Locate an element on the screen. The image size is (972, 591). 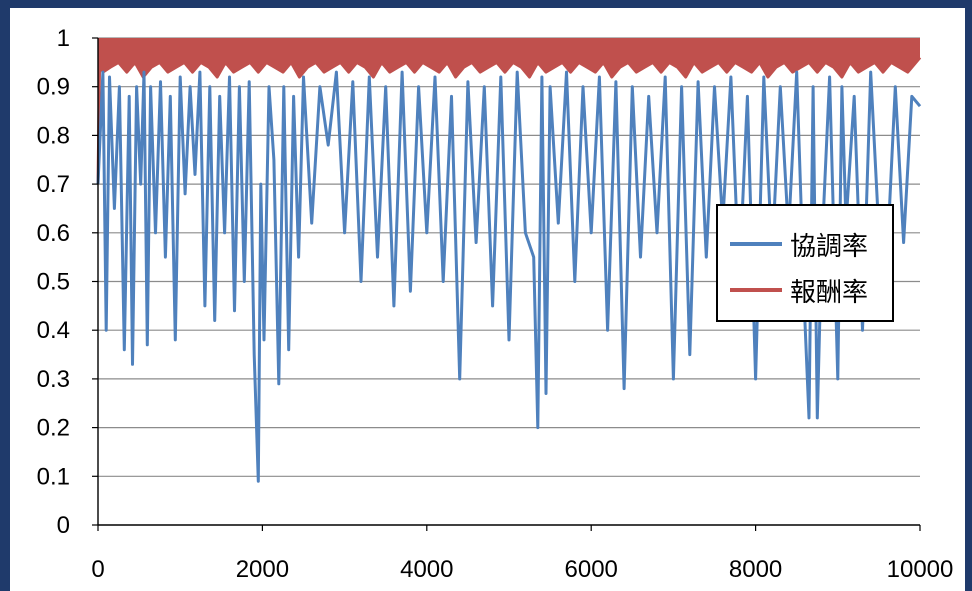
x-tick-label: 4000 is located at coordinates (426, 569).